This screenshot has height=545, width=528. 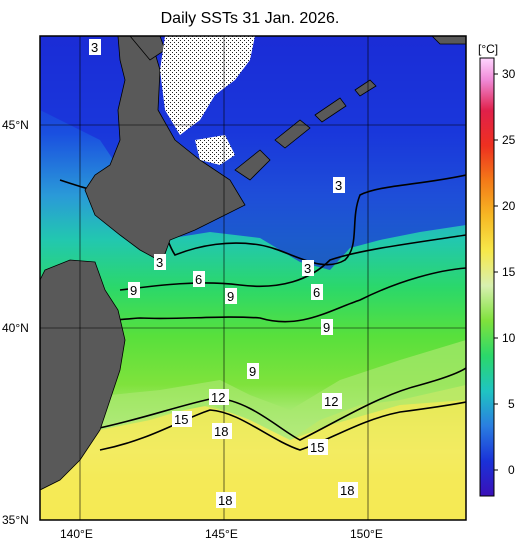 I want to click on sea-ice-okhotsk, so click(x=207, y=85).